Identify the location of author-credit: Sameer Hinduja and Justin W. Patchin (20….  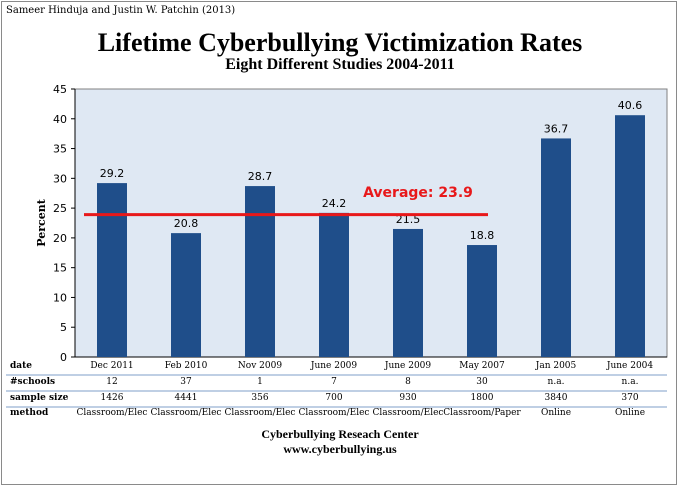
(121, 10).